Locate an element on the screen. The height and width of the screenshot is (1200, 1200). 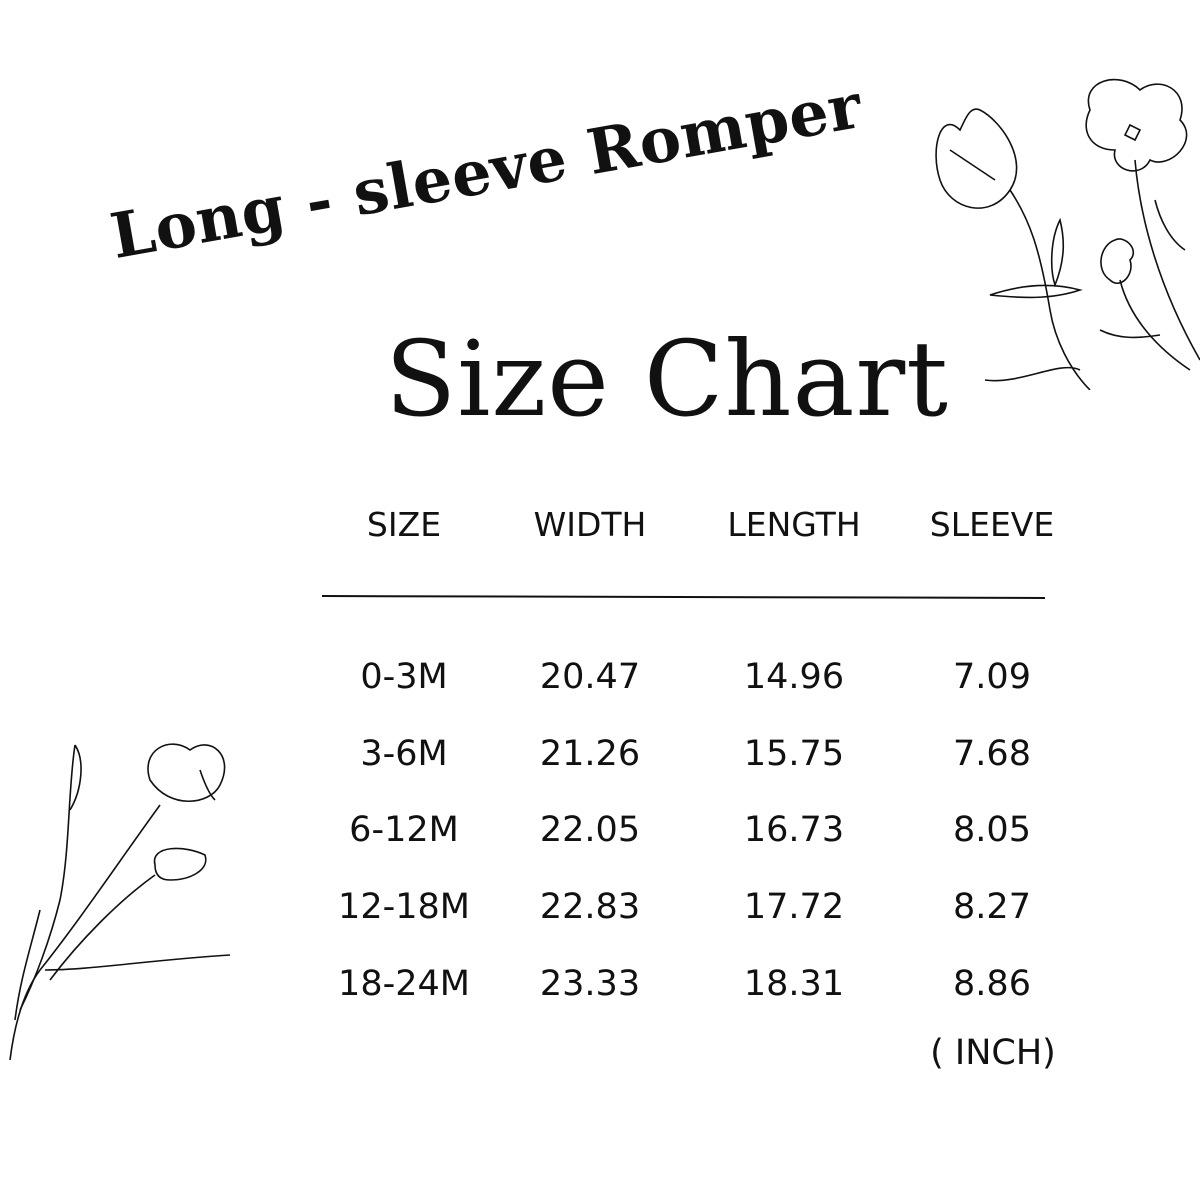
column-header-width: WIDTH is located at coordinates (590, 524).